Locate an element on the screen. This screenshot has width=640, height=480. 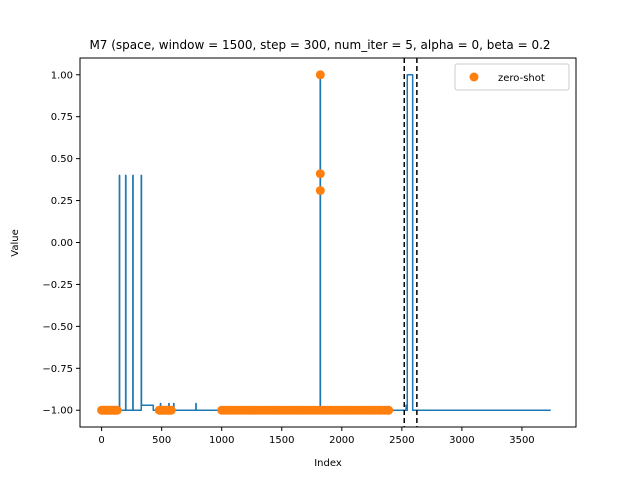
x-tick-label: 2500 is located at coordinates (401, 440).